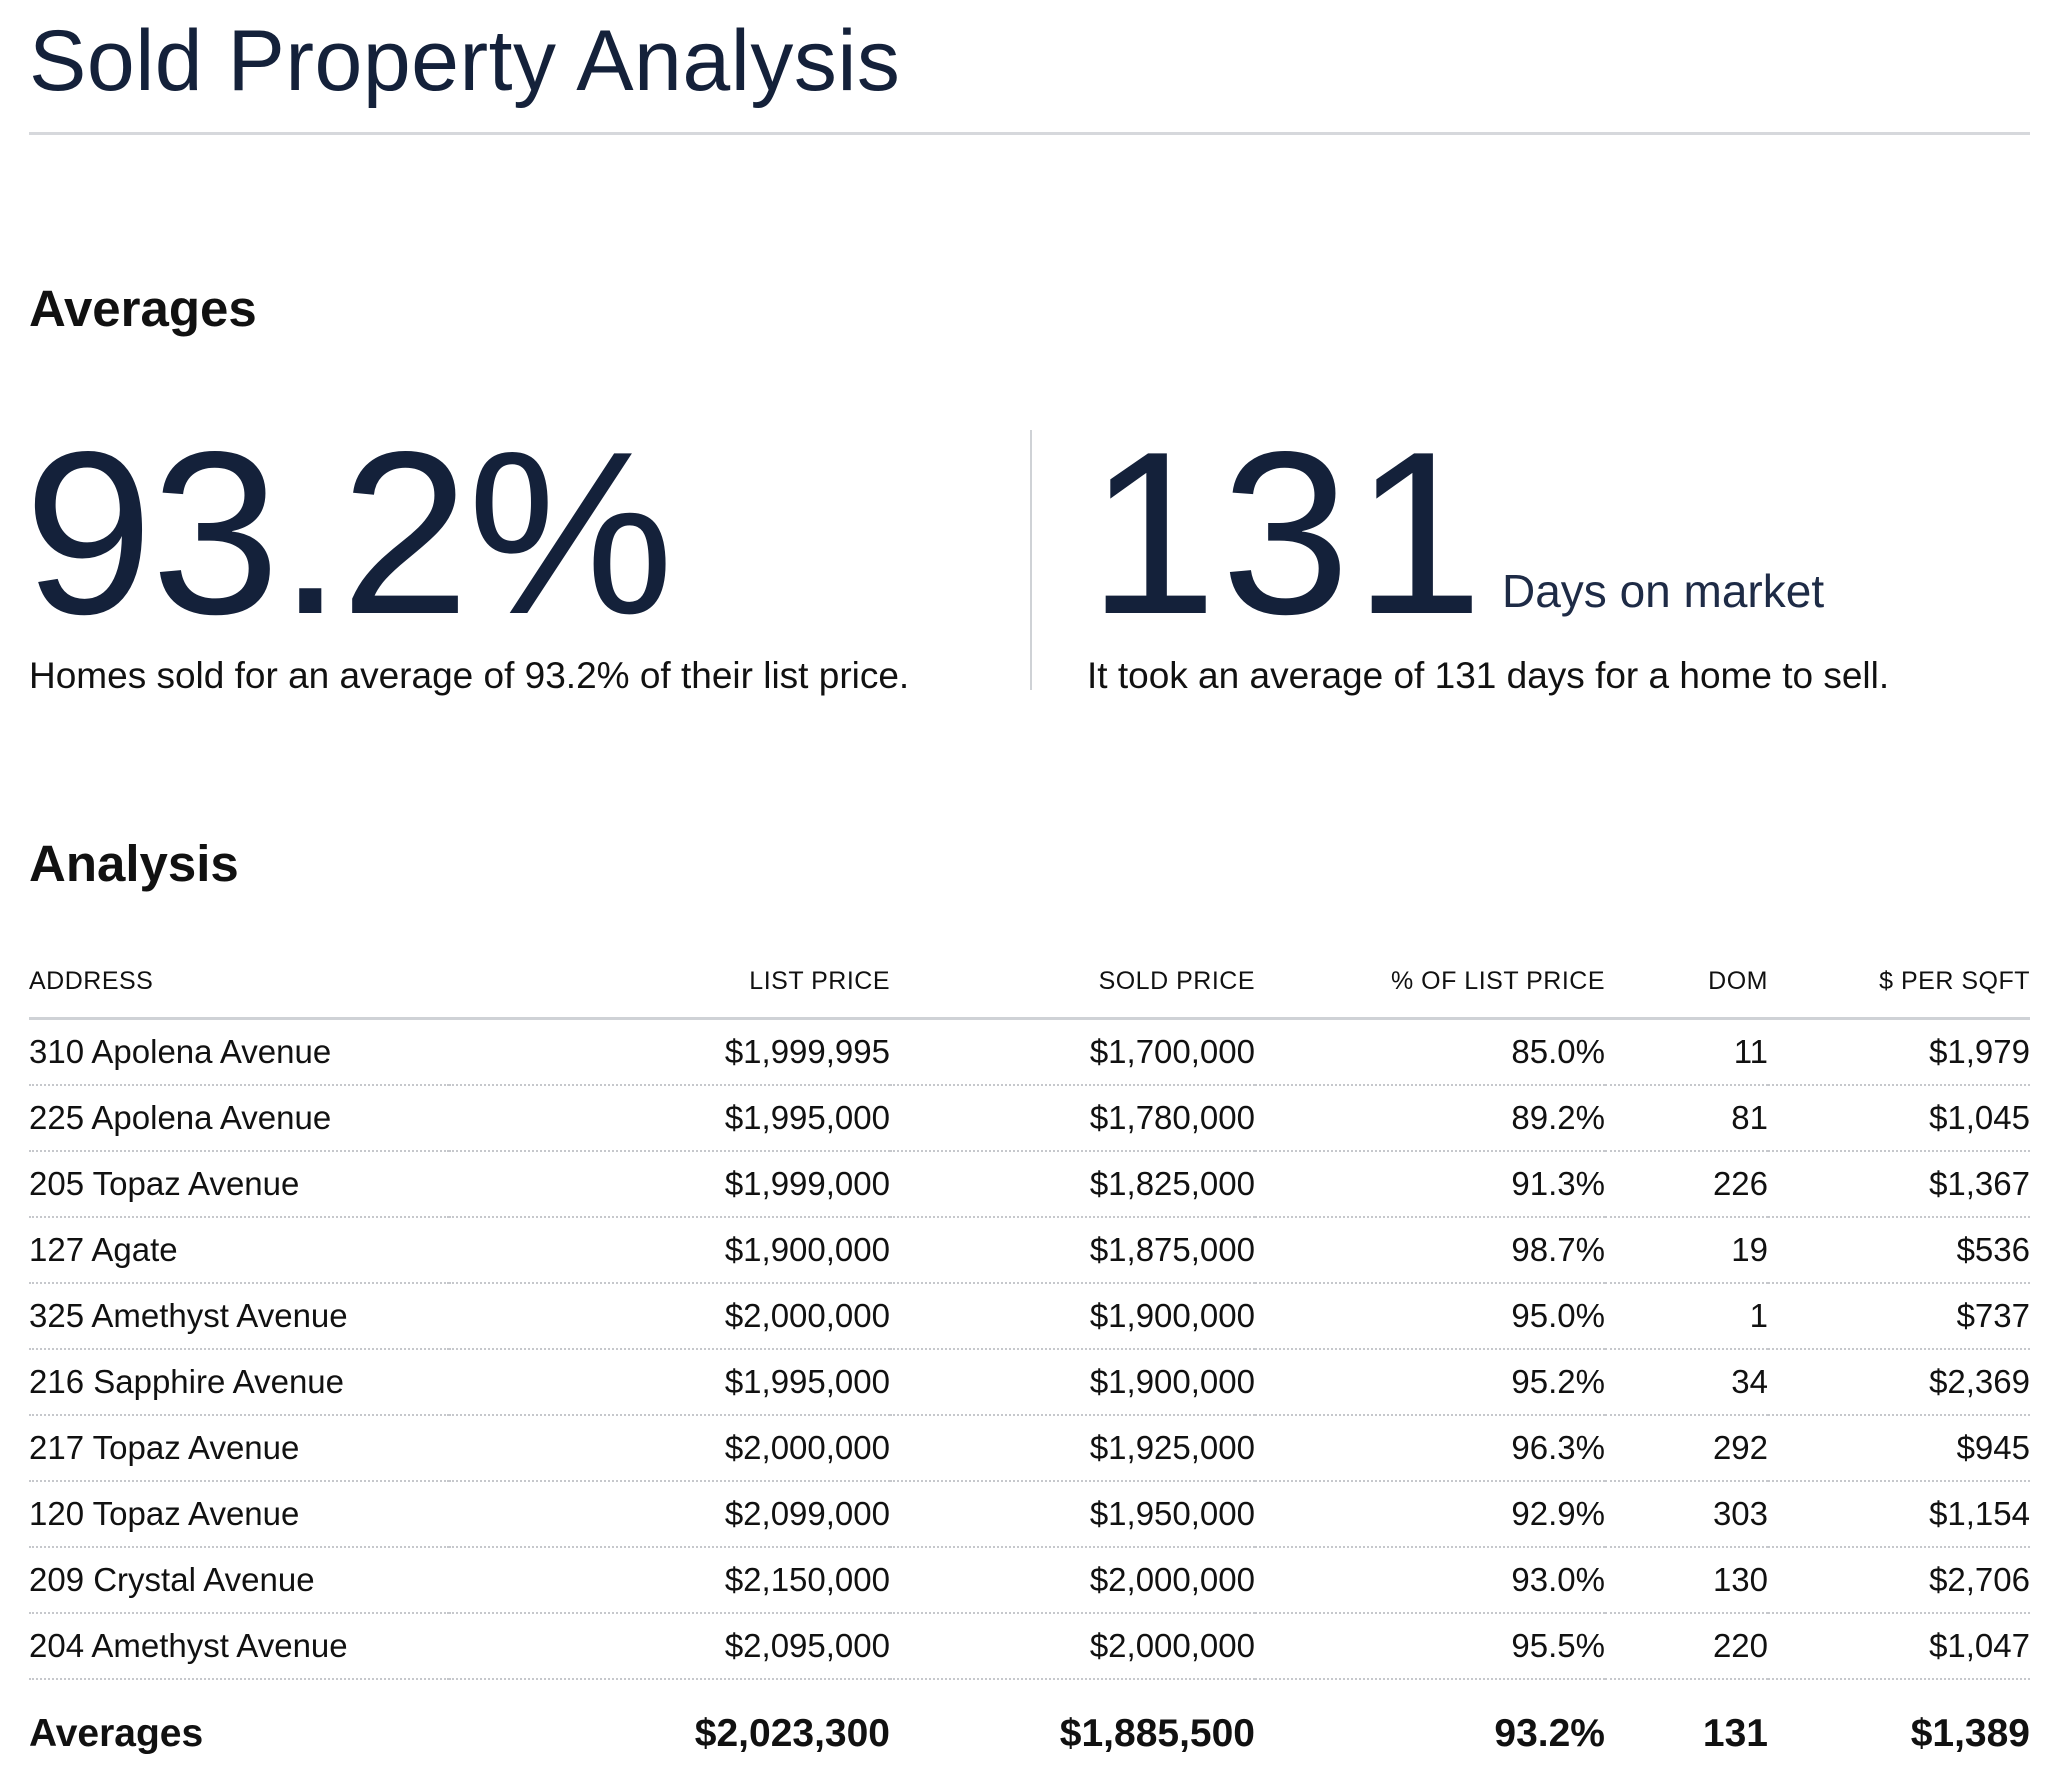 The height and width of the screenshot is (1782, 2058). I want to click on column-header-list-price: LIST PRICE, so click(669, 982).